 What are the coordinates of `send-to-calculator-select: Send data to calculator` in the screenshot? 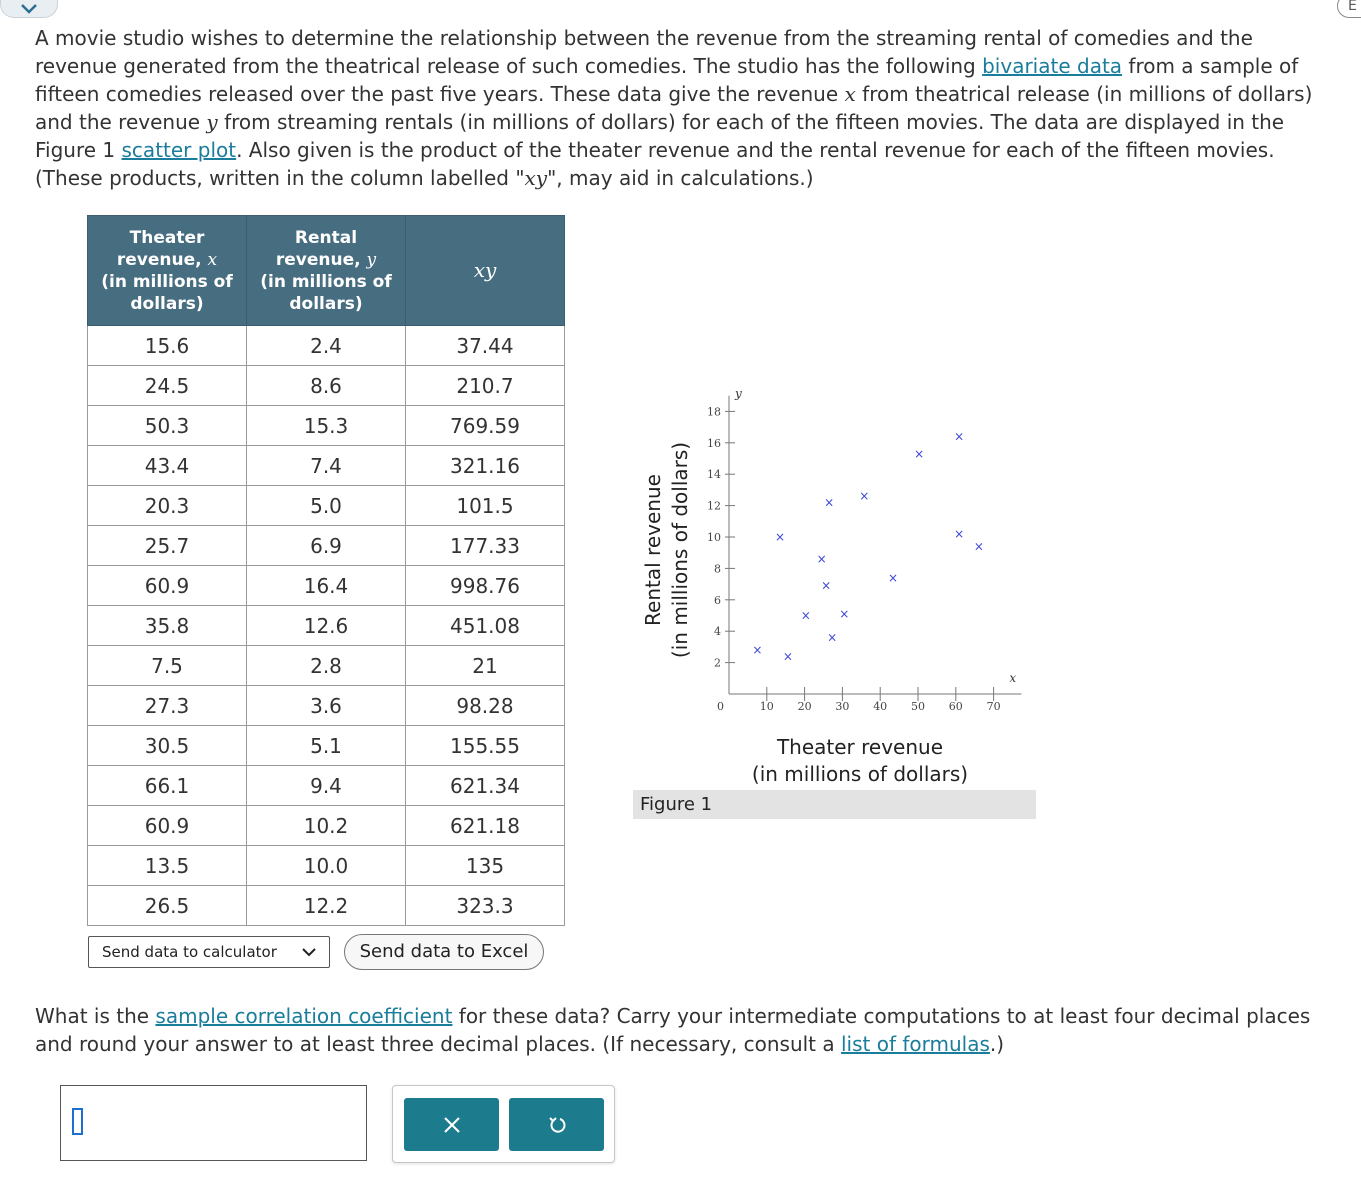 It's located at (209, 952).